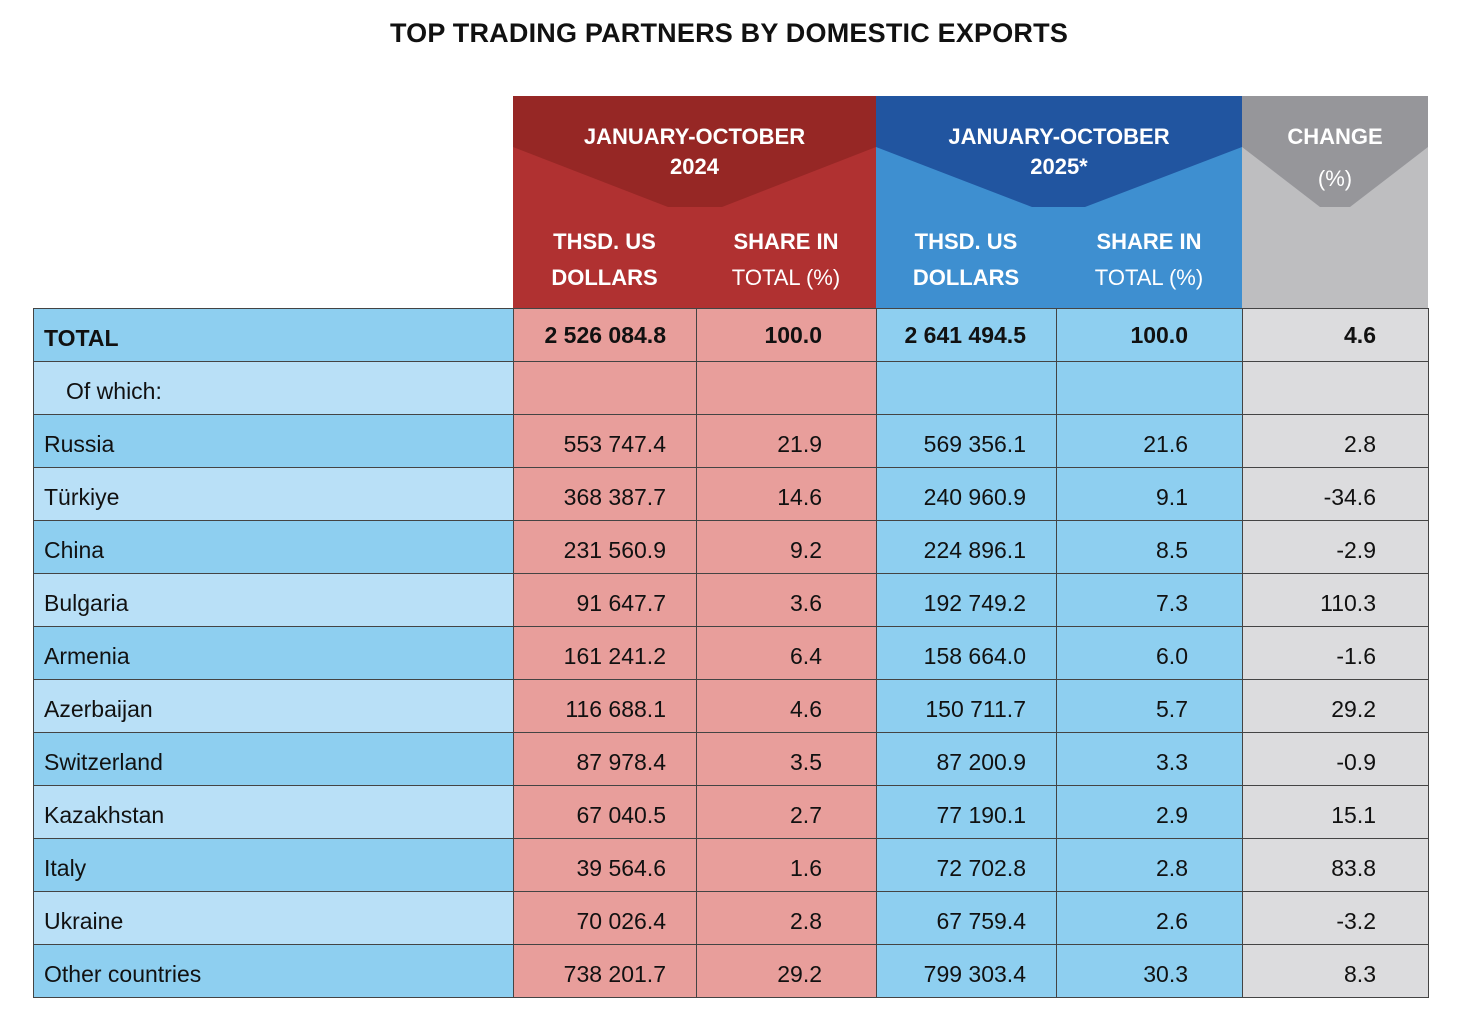  What do you see at coordinates (273, 653) in the screenshot?
I see `country-name: Armenia` at bounding box center [273, 653].